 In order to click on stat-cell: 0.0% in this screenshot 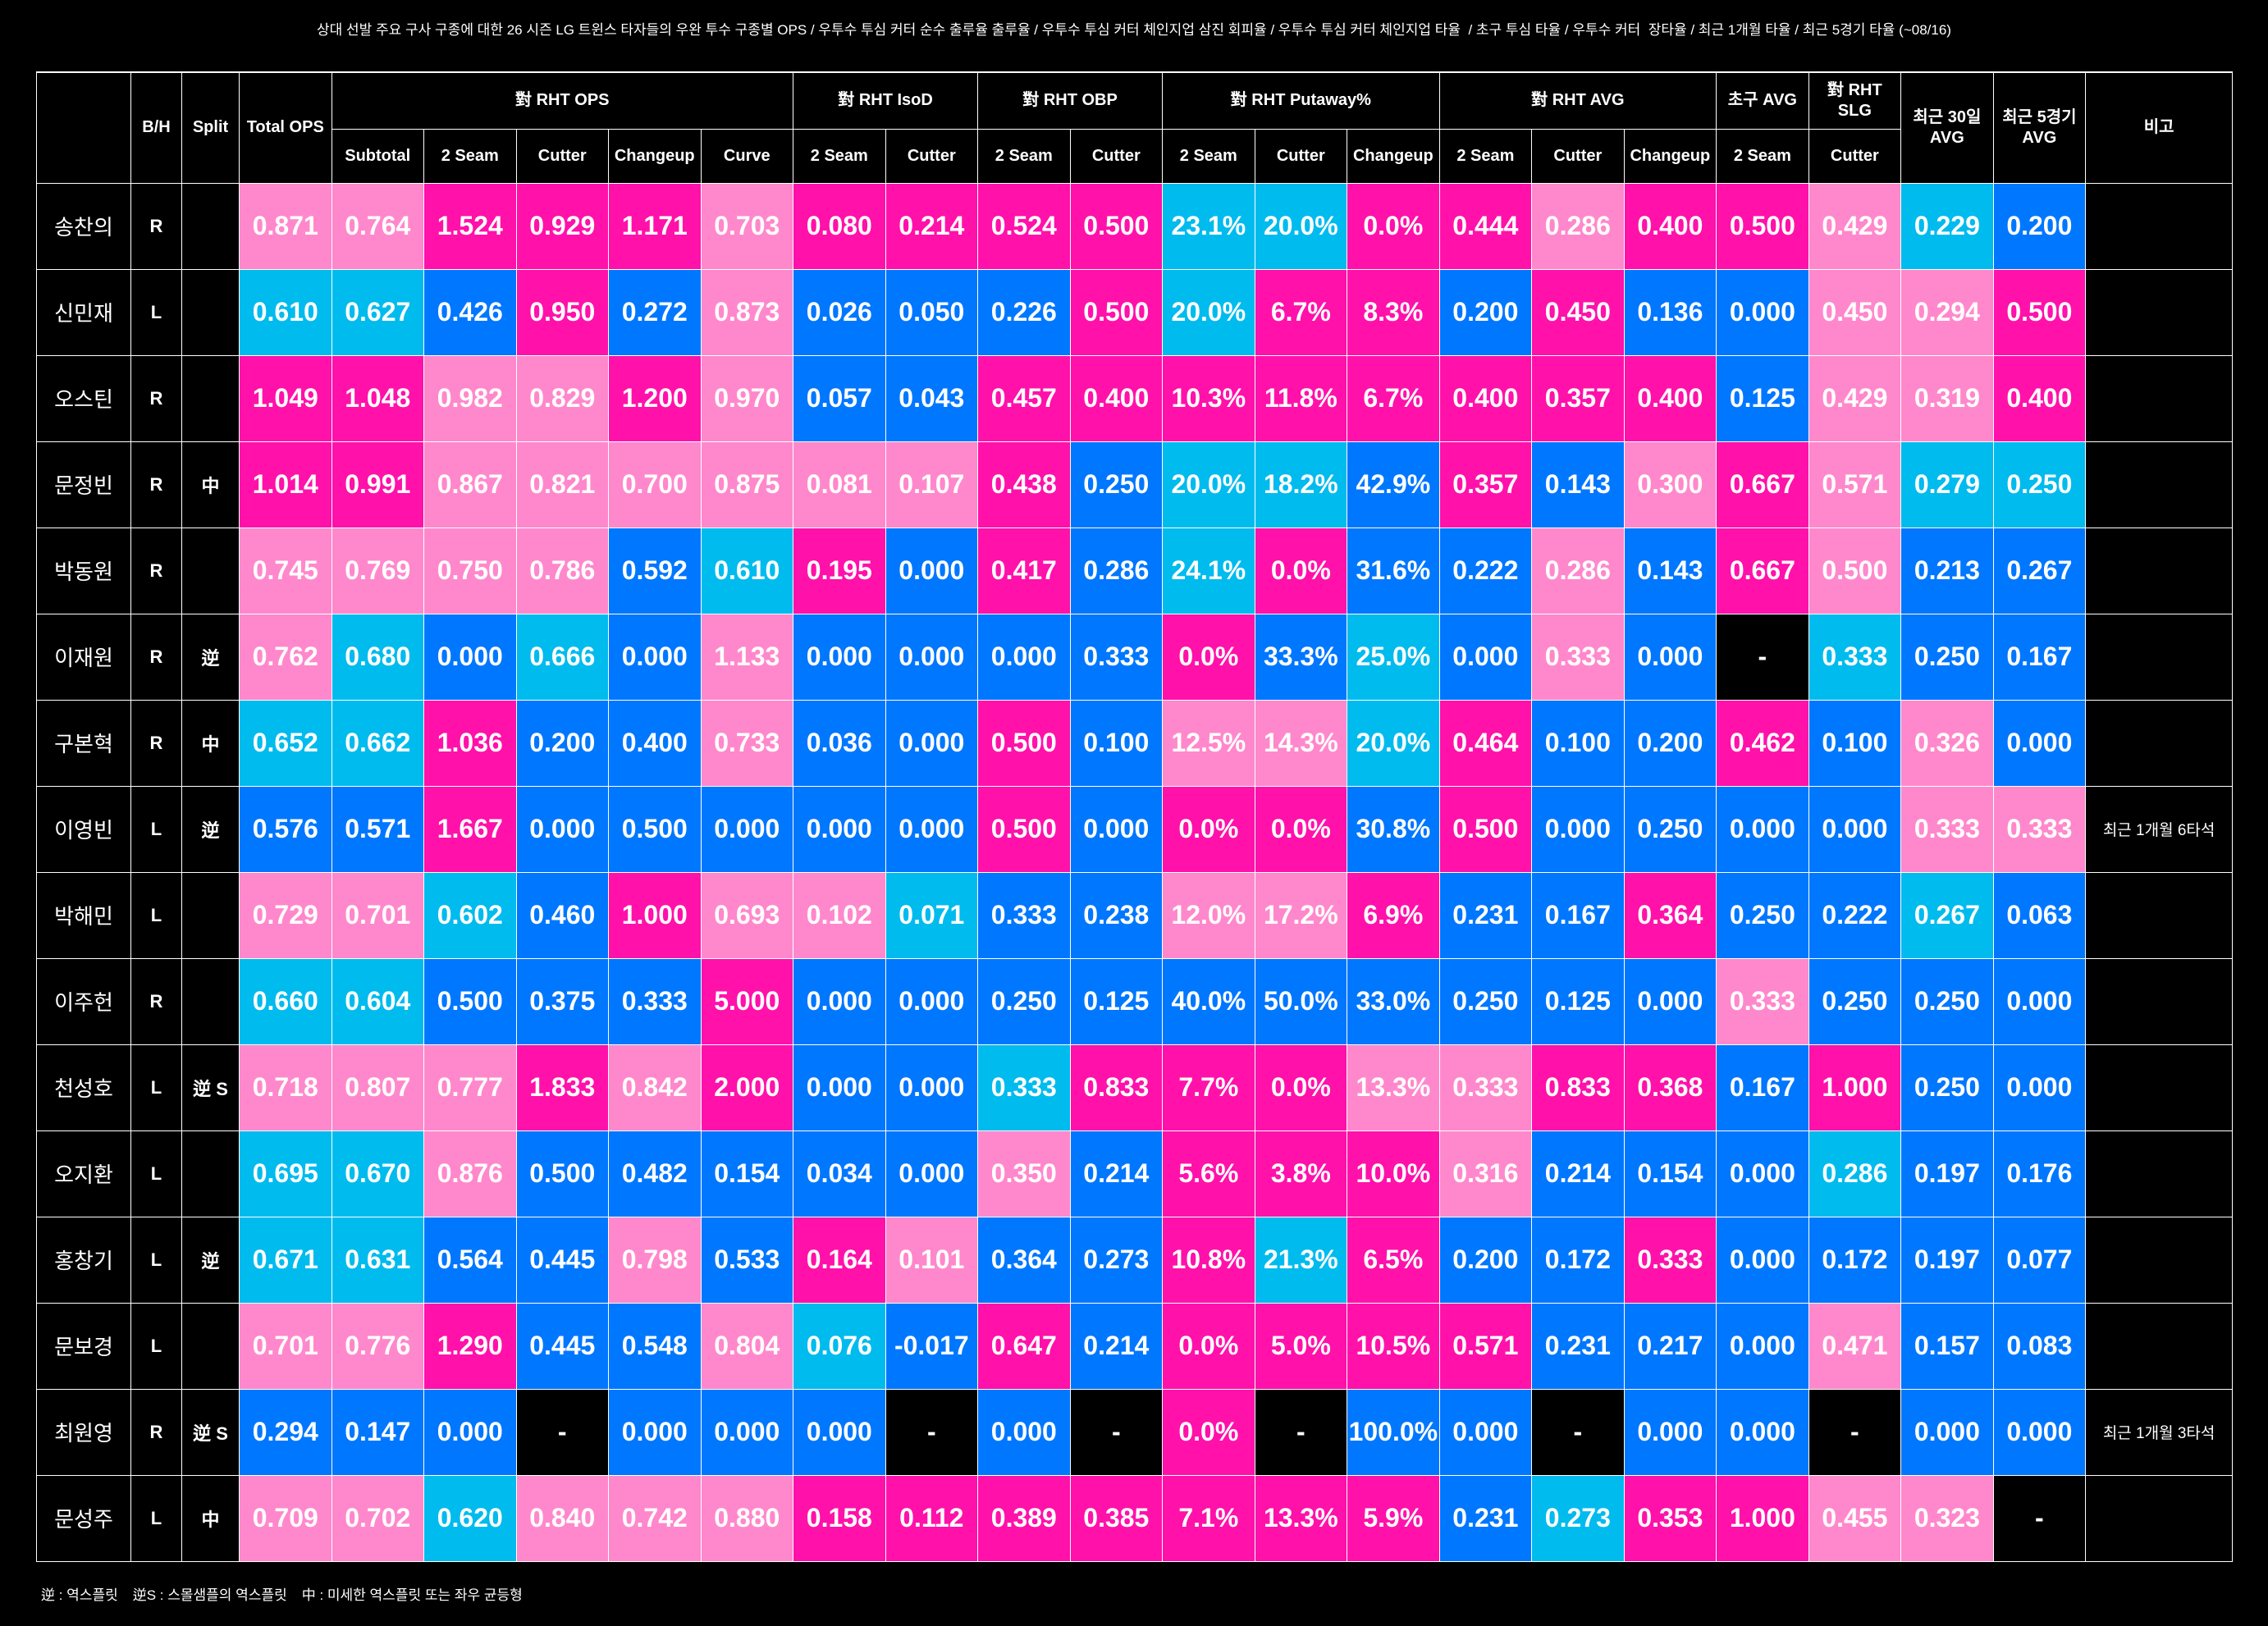, I will do `click(1208, 1432)`.